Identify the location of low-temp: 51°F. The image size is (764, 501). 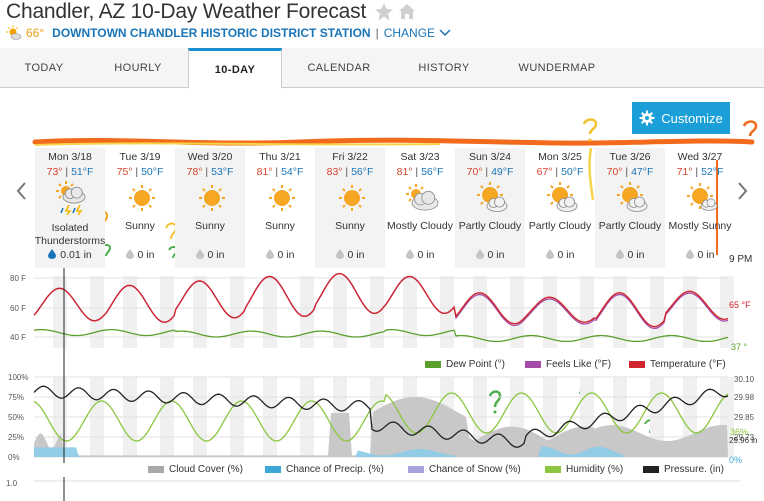
(82, 172).